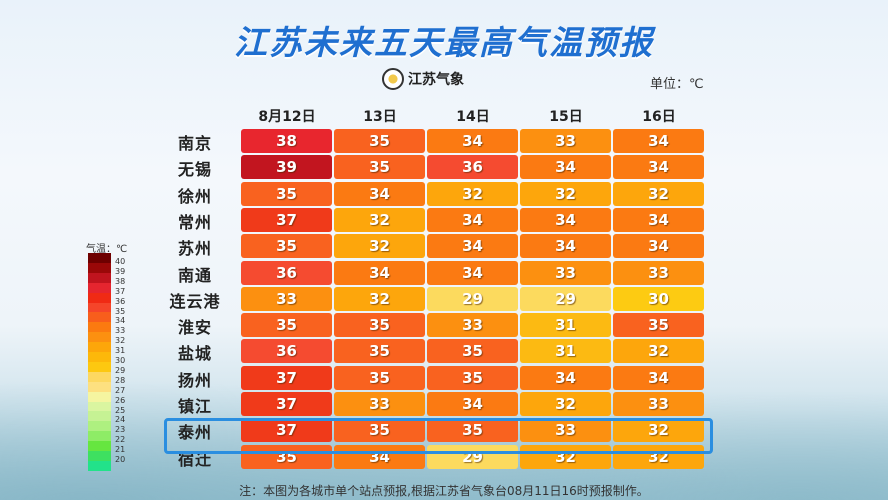 This screenshot has height=500, width=888. What do you see at coordinates (194, 143) in the screenshot?
I see `row-label-city: 南京` at bounding box center [194, 143].